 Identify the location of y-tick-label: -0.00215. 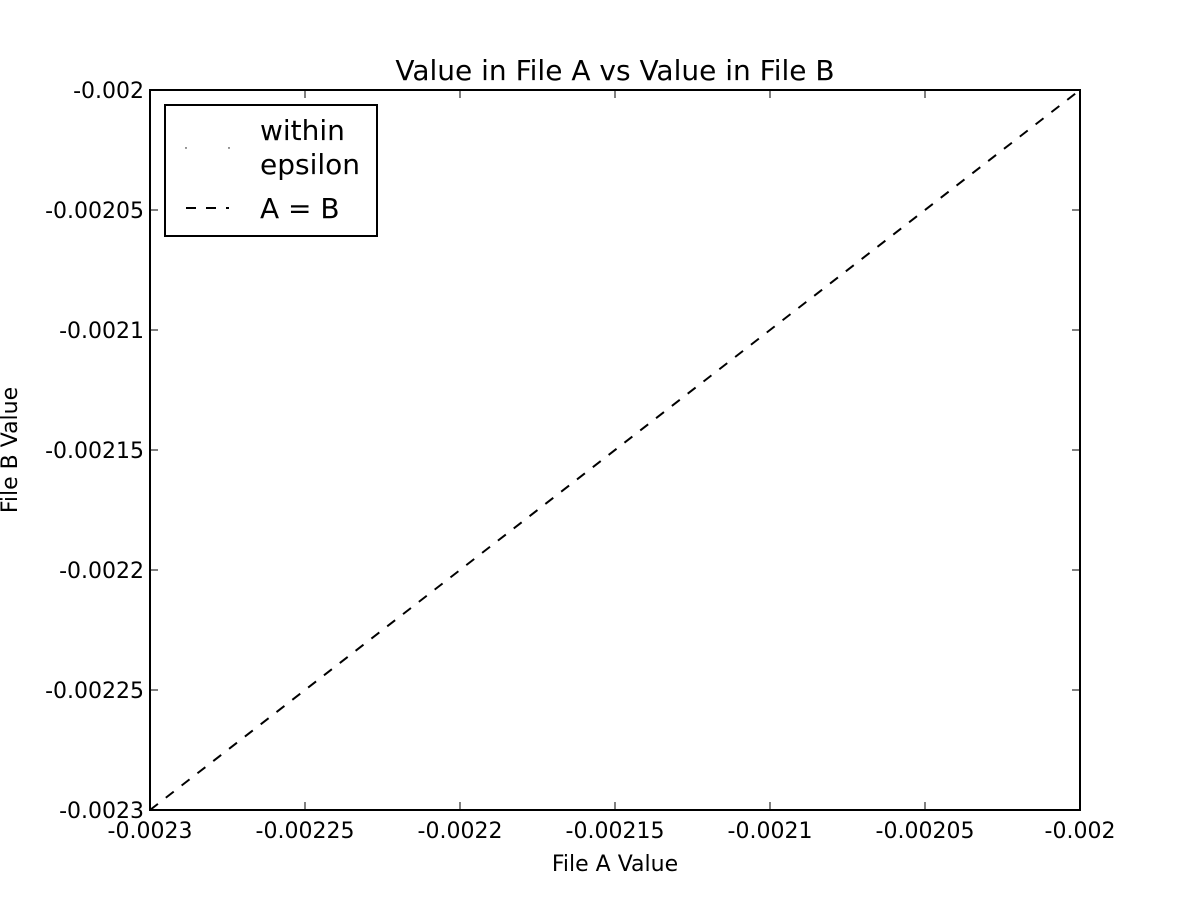
(94, 451).